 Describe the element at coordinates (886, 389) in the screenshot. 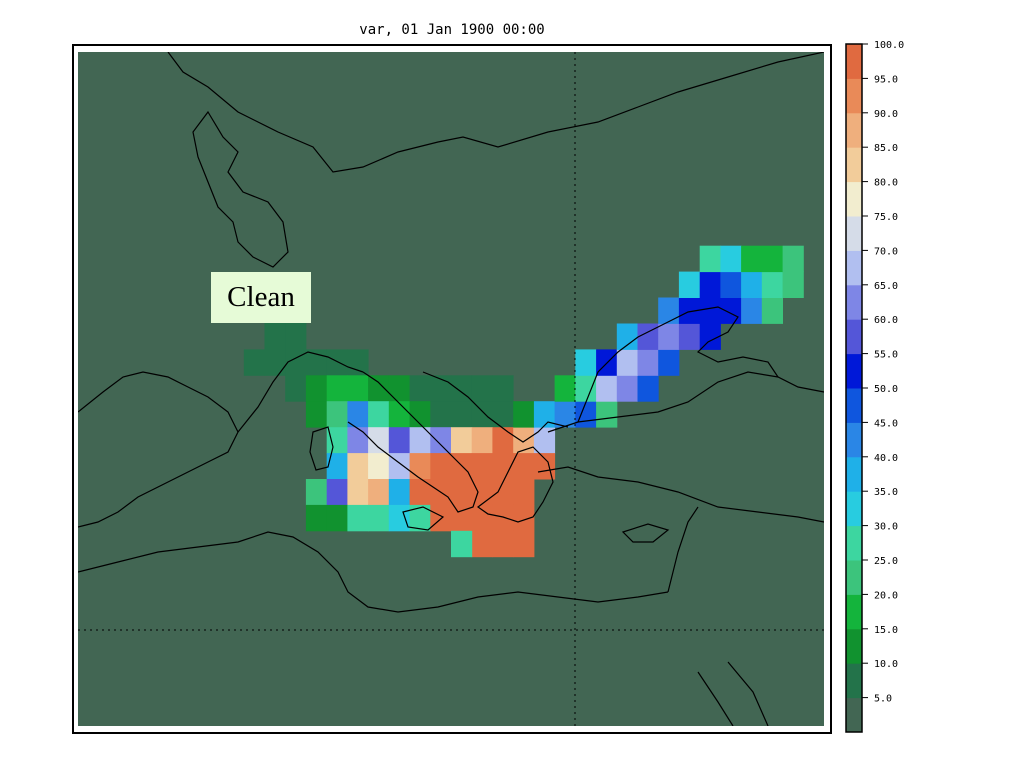

I see `colorbar-tick-label: 50.0` at that location.